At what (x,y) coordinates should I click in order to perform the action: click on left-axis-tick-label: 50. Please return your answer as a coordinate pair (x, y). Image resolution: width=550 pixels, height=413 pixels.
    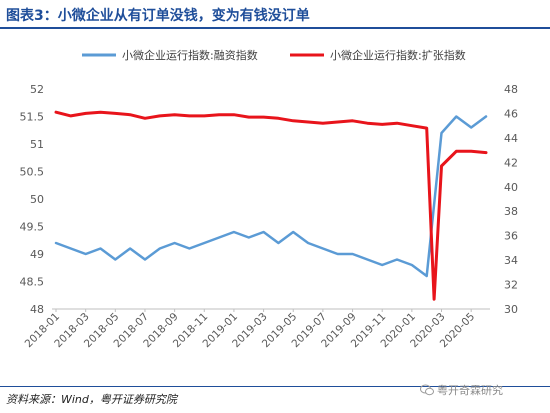
    Looking at the image, I should click on (37, 199).